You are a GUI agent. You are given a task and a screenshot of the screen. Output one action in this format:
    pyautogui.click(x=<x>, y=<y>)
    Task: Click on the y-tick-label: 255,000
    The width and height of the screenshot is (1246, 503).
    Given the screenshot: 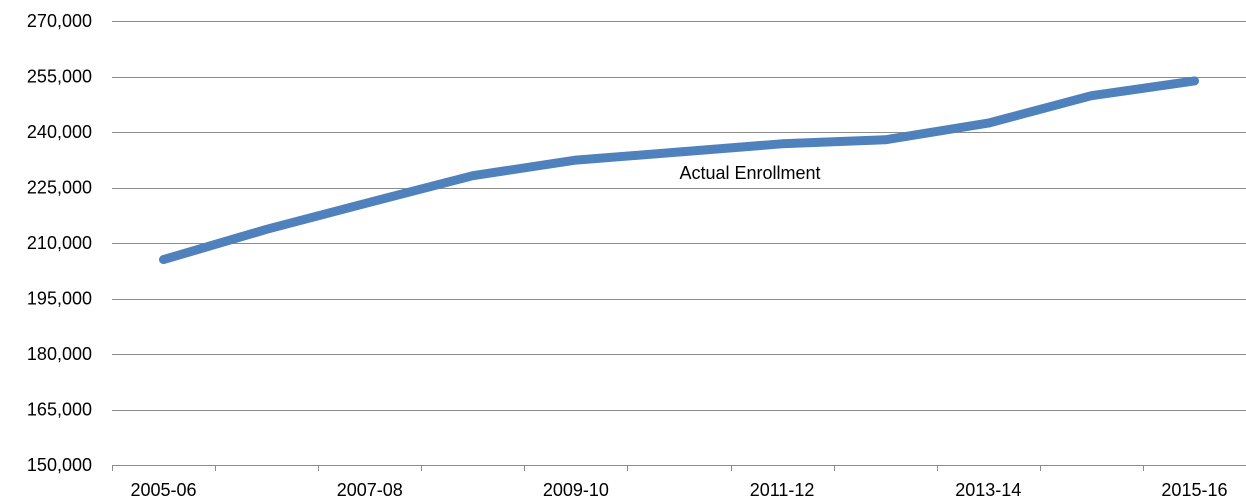 What is the action you would take?
    pyautogui.click(x=59, y=77)
    